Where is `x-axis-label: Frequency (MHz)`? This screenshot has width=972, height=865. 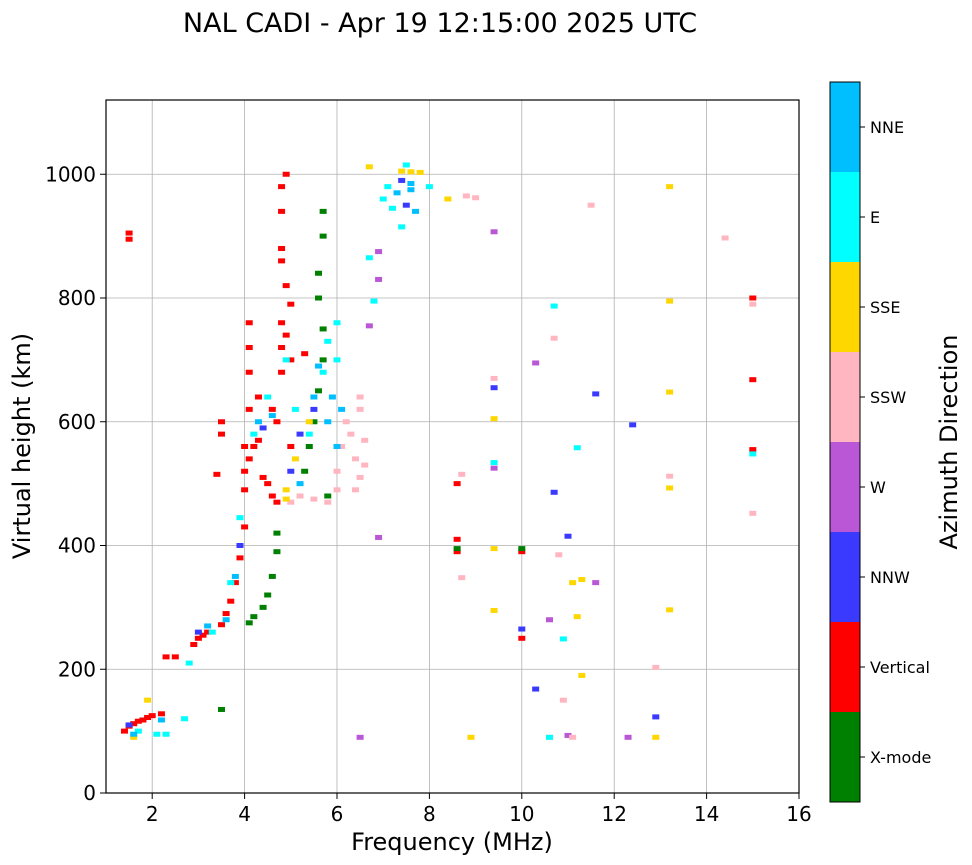
x-axis-label: Frequency (MHz) is located at coordinates (452, 842).